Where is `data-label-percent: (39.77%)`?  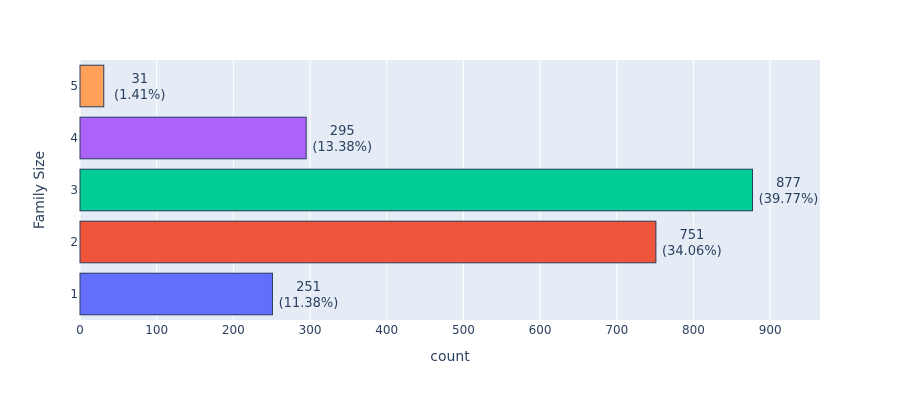 data-label-percent: (39.77%) is located at coordinates (789, 199).